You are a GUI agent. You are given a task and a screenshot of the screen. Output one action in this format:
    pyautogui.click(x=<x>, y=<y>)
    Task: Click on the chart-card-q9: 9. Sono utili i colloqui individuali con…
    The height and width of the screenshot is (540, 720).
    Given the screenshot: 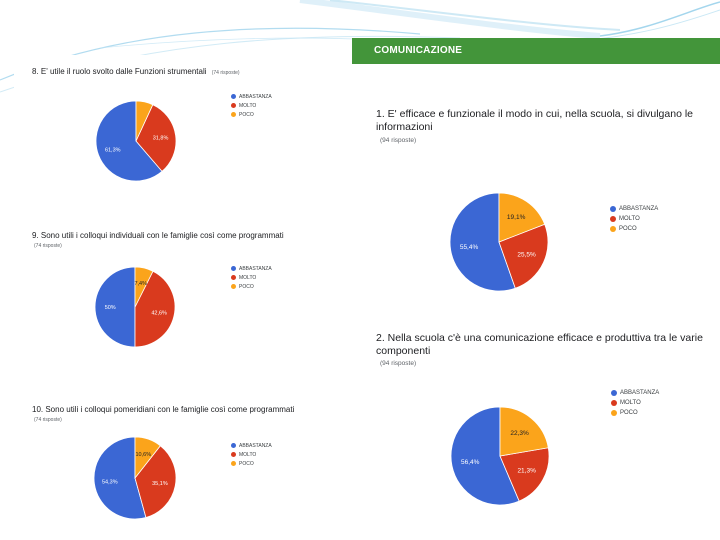 What is the action you would take?
    pyautogui.click(x=177, y=297)
    